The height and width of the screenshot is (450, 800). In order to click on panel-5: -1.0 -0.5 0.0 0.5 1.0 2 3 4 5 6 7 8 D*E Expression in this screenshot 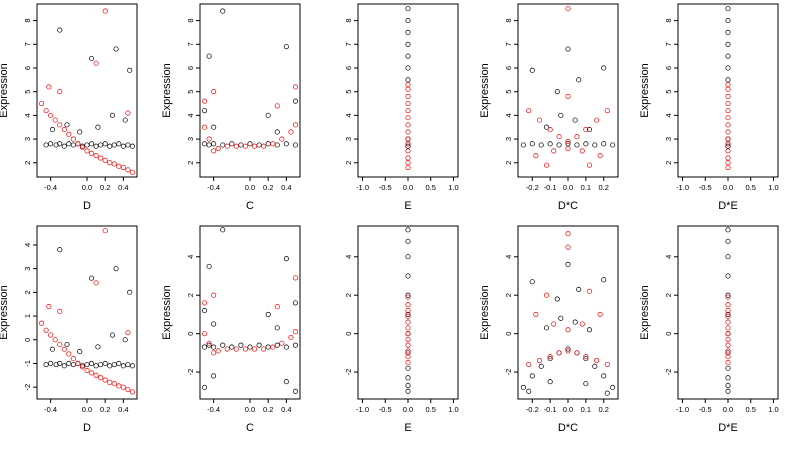, I will do `click(709, 107)`.